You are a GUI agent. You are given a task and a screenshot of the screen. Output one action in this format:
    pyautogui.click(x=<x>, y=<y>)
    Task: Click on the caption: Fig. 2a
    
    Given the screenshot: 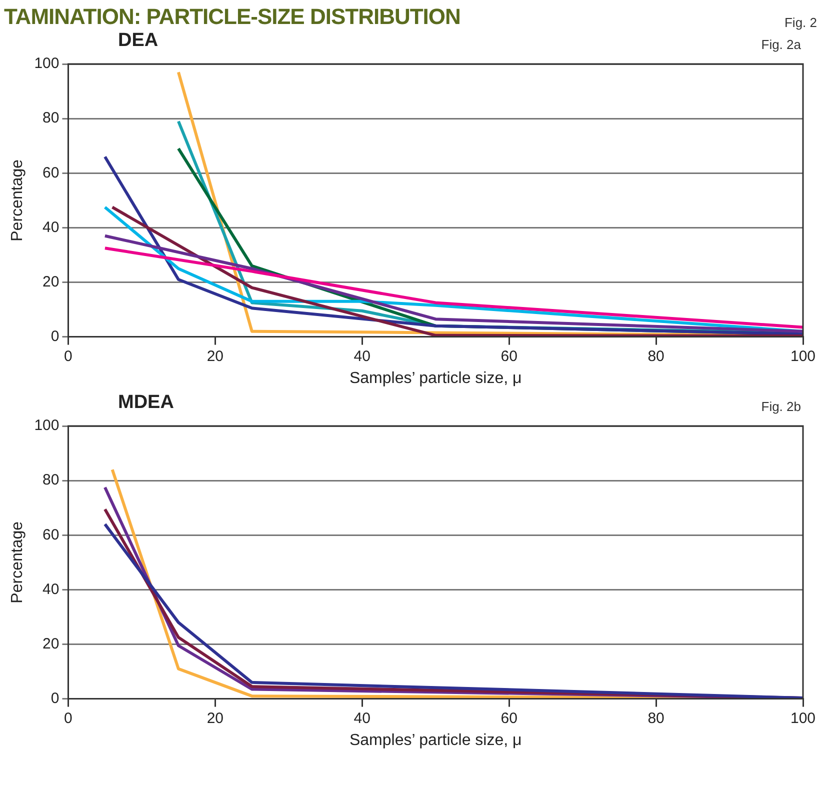 What is the action you would take?
    pyautogui.click(x=781, y=44)
    